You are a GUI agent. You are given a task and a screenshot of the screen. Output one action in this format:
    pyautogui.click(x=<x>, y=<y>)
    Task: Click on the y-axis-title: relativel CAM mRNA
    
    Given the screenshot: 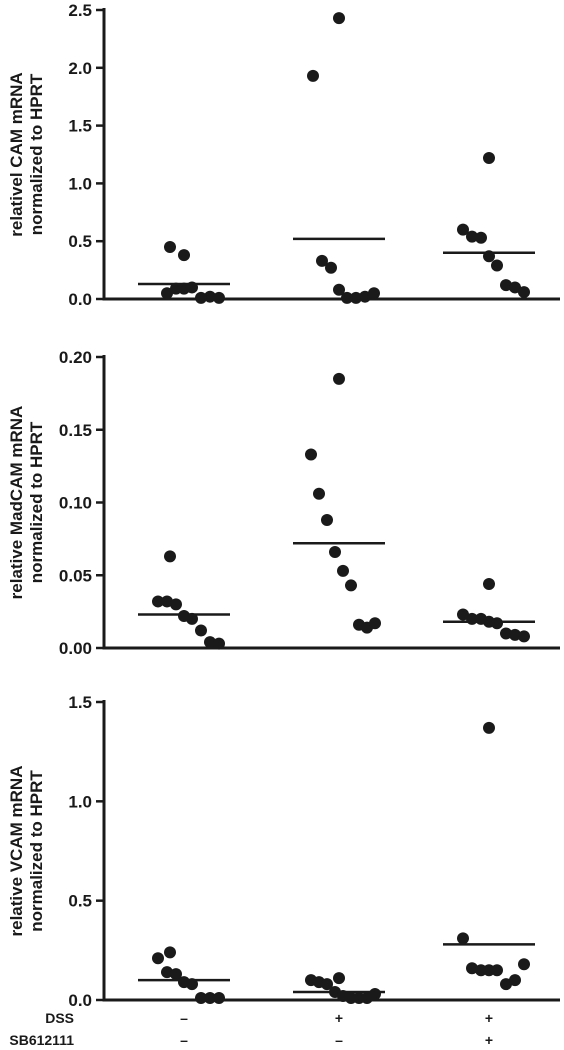 What is the action you would take?
    pyautogui.click(x=16, y=154)
    